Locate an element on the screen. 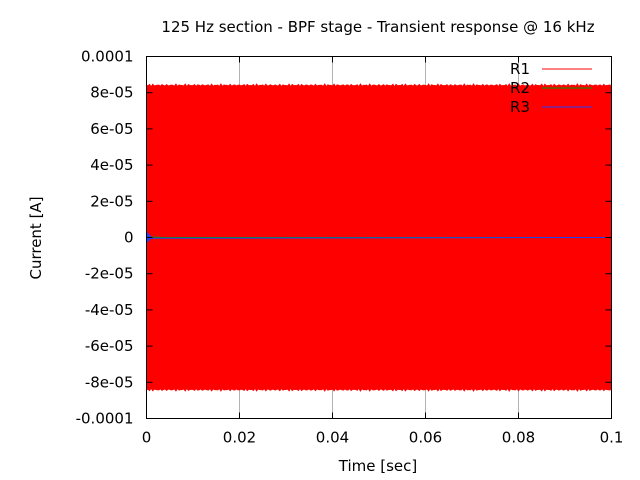 The height and width of the screenshot is (480, 640). x-tick-label: 0.06 is located at coordinates (425, 438).